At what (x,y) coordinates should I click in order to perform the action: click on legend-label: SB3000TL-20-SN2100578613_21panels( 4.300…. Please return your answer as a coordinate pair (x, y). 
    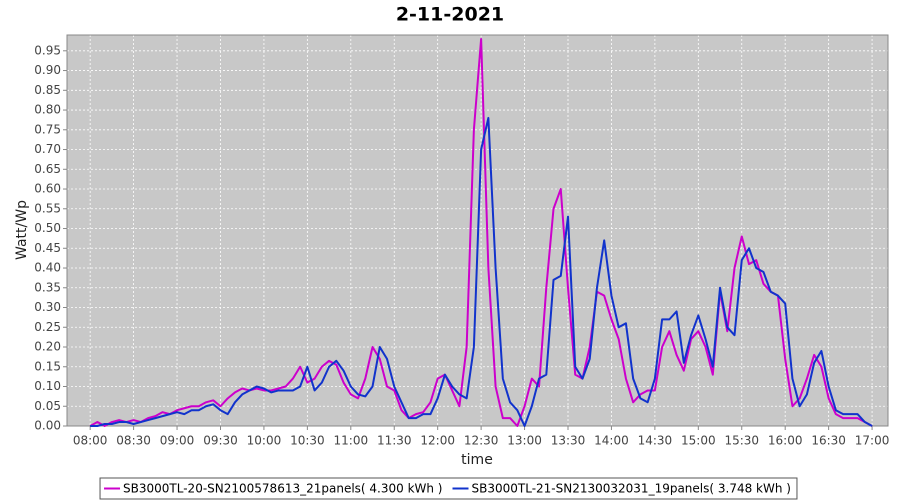
    Looking at the image, I should click on (282, 489).